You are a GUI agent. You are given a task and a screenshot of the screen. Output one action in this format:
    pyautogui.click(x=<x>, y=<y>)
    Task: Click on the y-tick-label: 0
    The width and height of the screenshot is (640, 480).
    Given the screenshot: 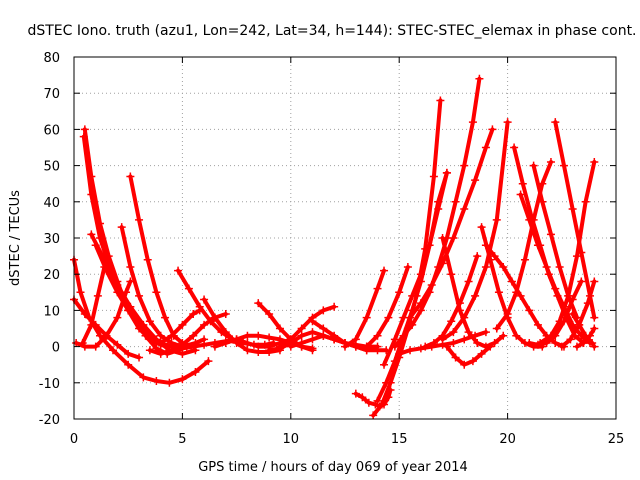 What is the action you would take?
    pyautogui.click(x=56, y=348)
    